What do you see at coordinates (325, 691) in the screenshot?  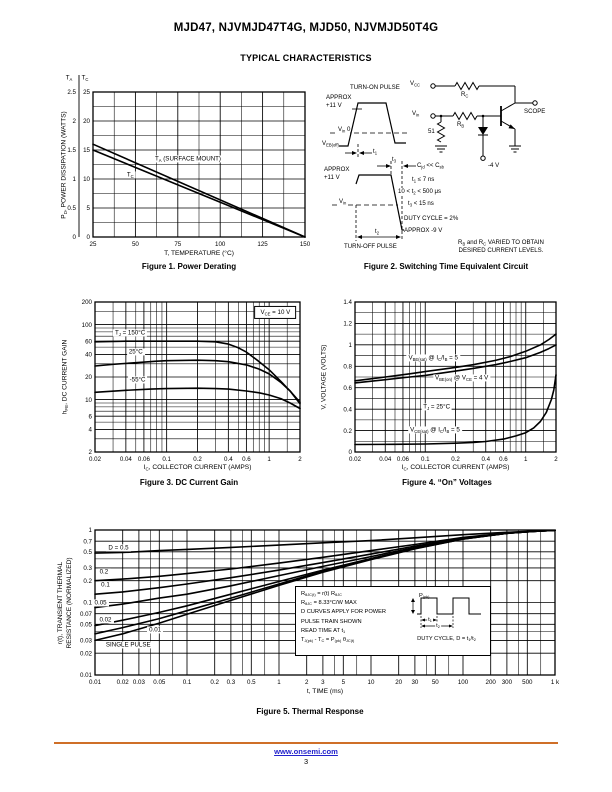 I see `x-axis-title: t, TIME (ms)` at bounding box center [325, 691].